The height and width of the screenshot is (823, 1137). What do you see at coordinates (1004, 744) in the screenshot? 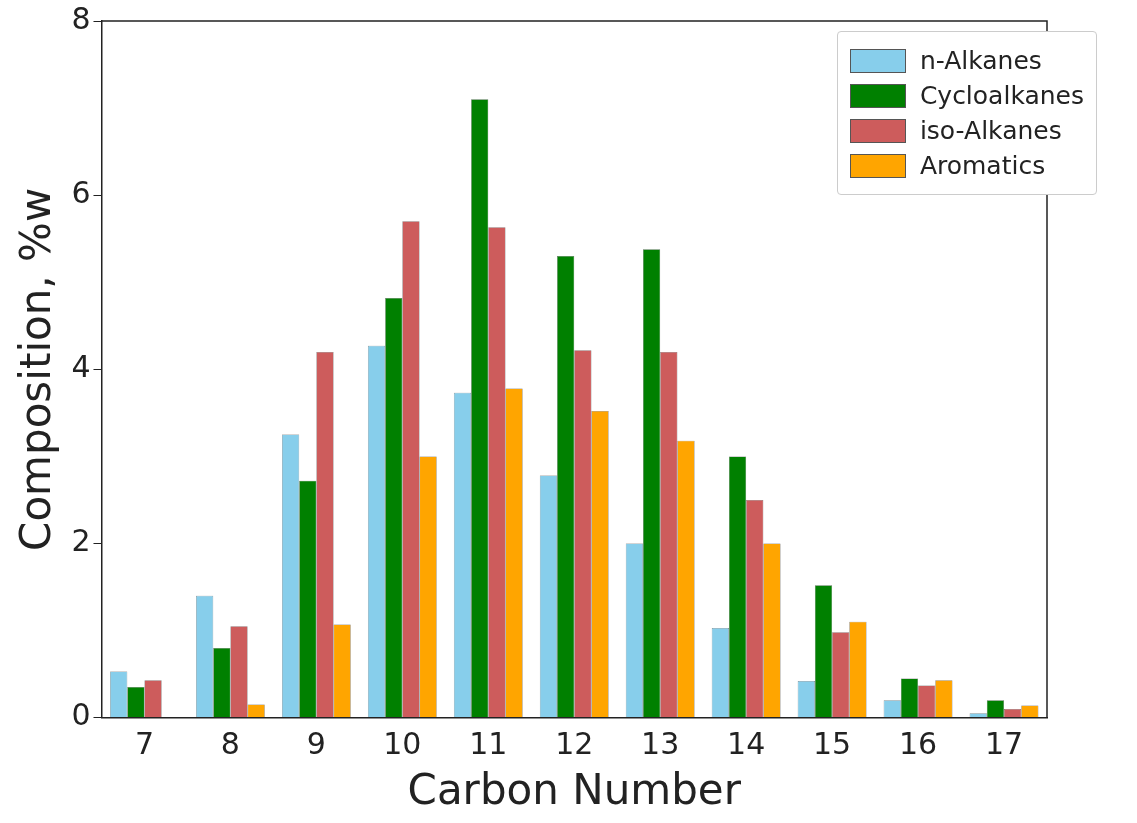
I see `x-tick-label: 17` at bounding box center [1004, 744].